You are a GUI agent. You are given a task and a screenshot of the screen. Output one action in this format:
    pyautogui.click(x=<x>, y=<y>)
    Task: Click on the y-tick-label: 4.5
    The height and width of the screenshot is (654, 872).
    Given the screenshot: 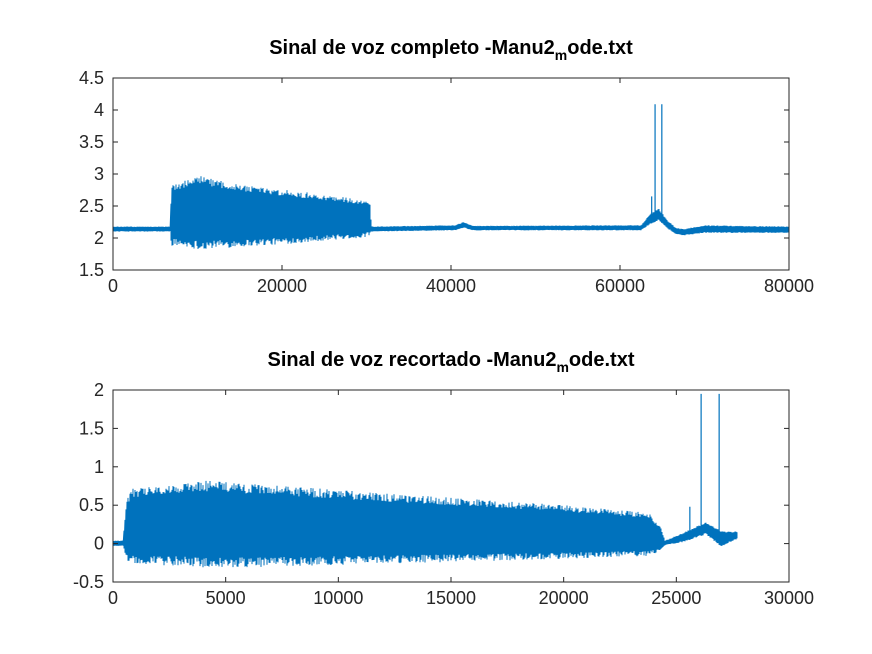 What is the action you would take?
    pyautogui.click(x=91, y=78)
    